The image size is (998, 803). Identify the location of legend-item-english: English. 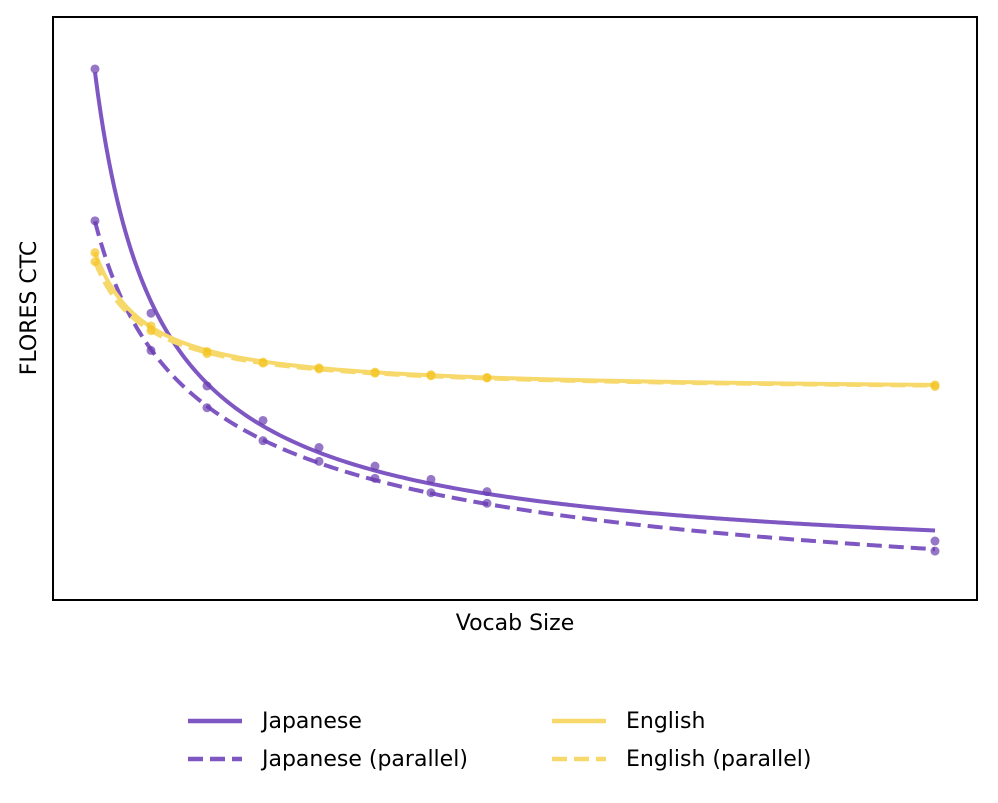
(627, 721).